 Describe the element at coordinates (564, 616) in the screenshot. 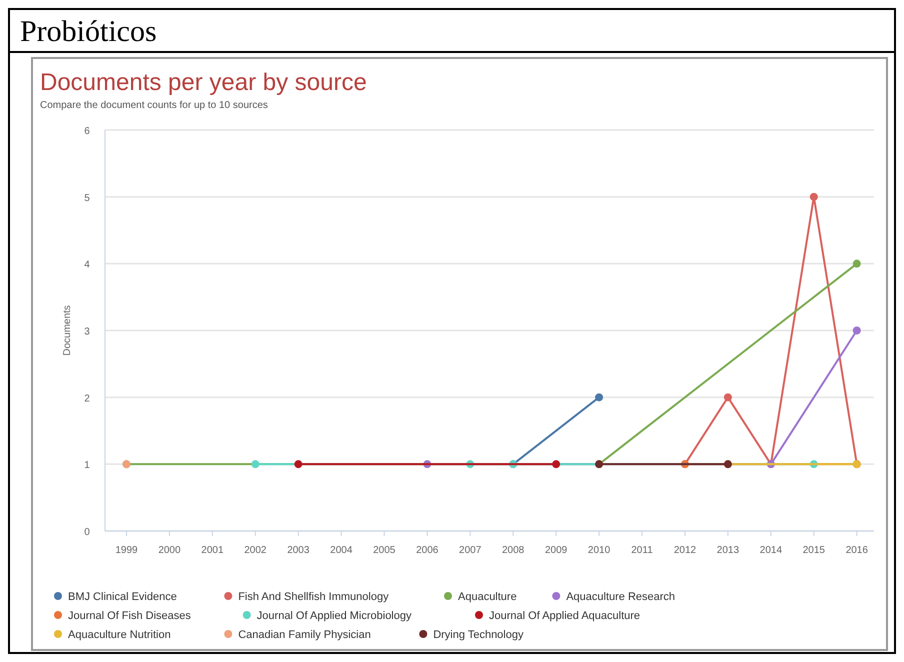

I see `legend-label: Journal Of Applied Aquaculture` at that location.